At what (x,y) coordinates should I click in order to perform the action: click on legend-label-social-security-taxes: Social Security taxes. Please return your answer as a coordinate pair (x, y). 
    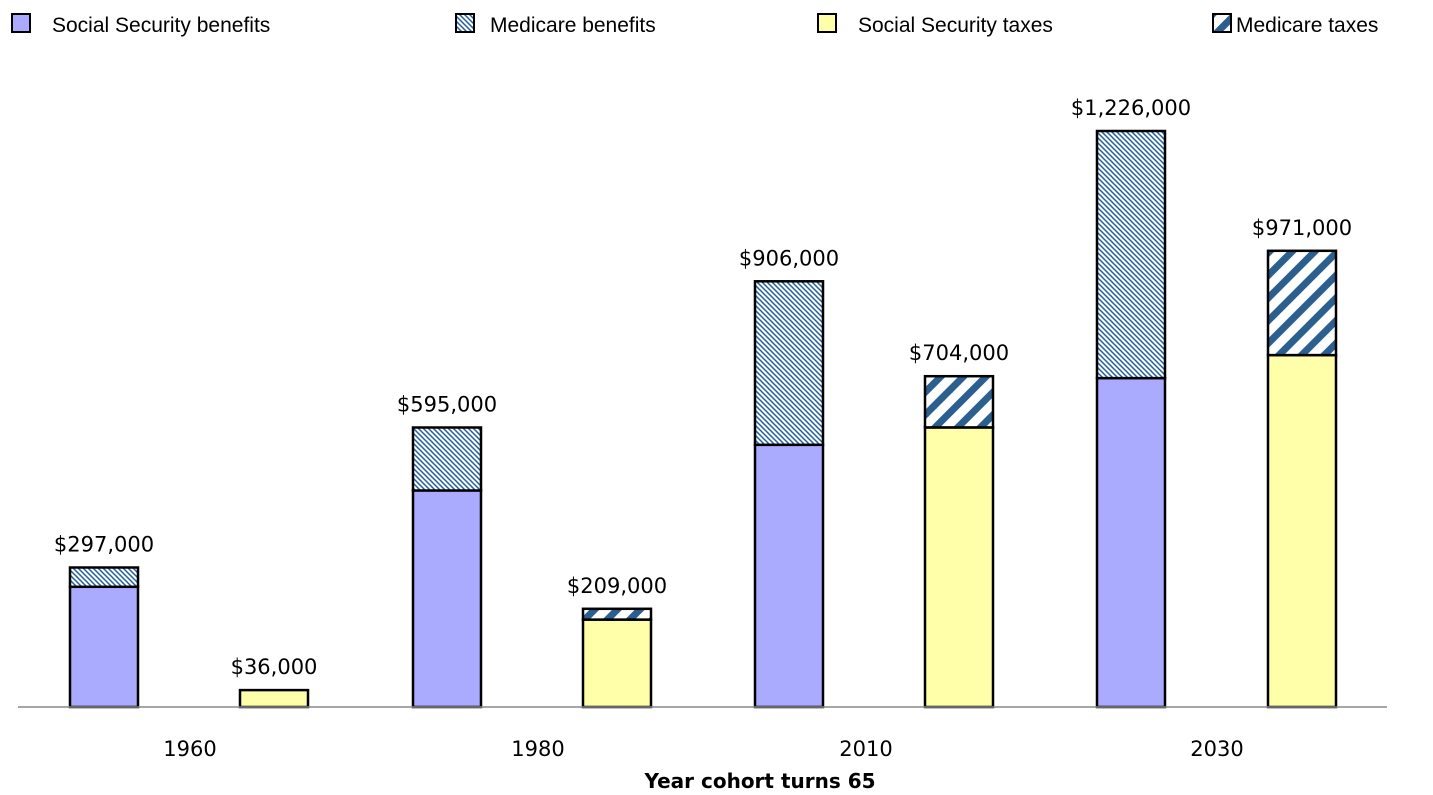
    Looking at the image, I should click on (955, 25).